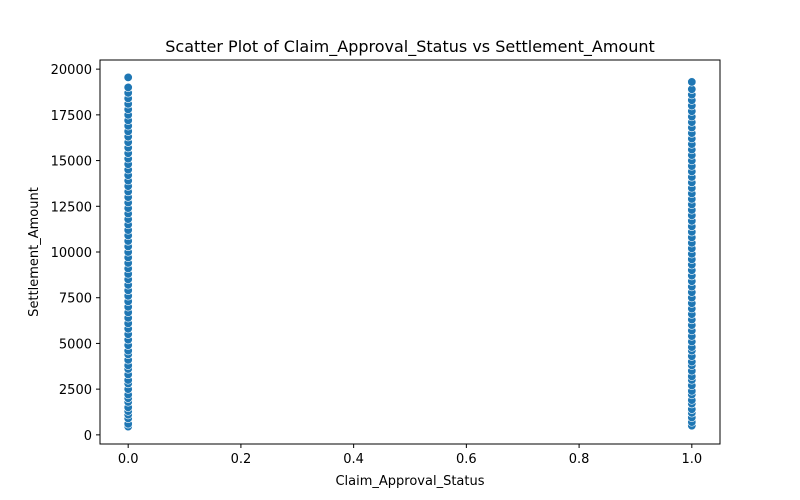 The width and height of the screenshot is (800, 500). I want to click on x-tick-label: 1.0, so click(691, 459).